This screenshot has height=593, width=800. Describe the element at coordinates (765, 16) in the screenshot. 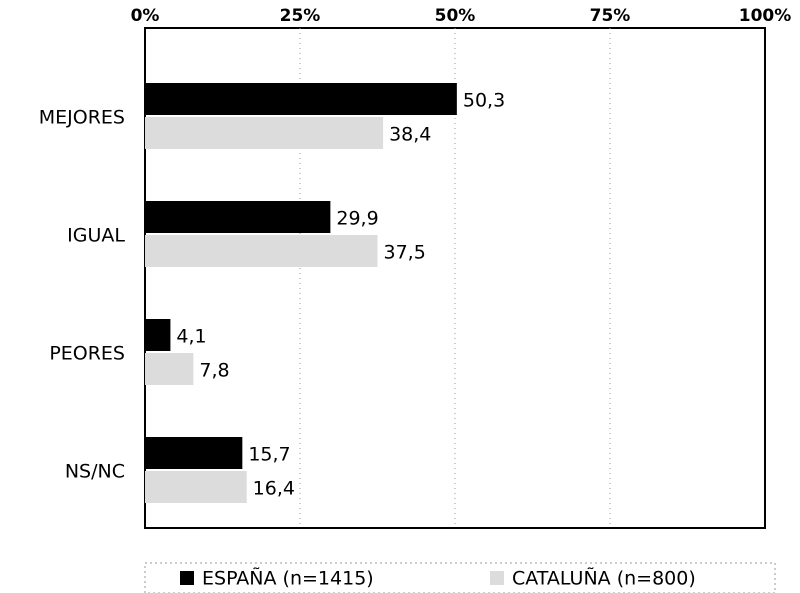

I see `x-tick-label: 100%` at that location.